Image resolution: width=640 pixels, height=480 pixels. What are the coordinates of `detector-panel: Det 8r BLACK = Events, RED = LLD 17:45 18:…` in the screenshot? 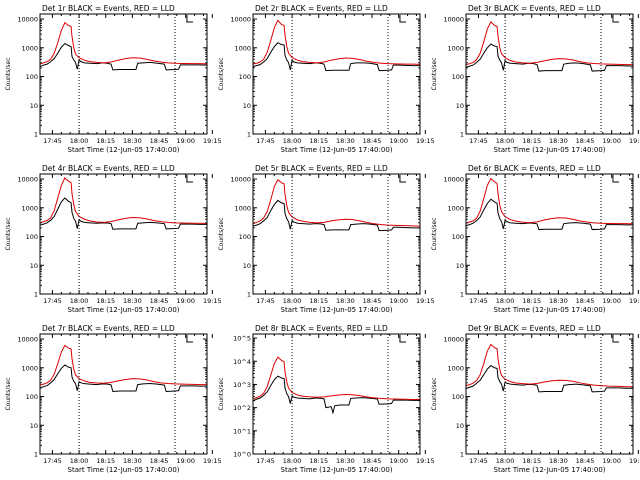 It's located at (324, 400).